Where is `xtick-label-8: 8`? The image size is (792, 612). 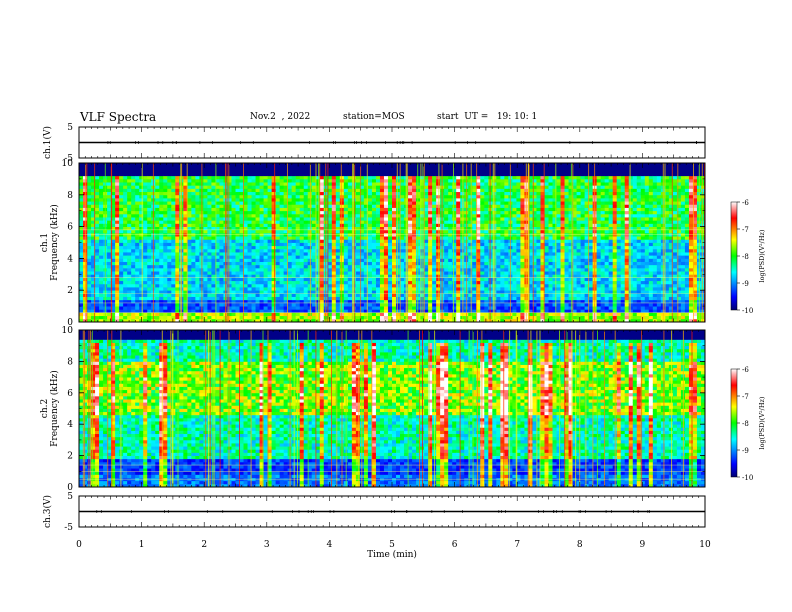
xtick-label-8: 8 is located at coordinates (580, 545).